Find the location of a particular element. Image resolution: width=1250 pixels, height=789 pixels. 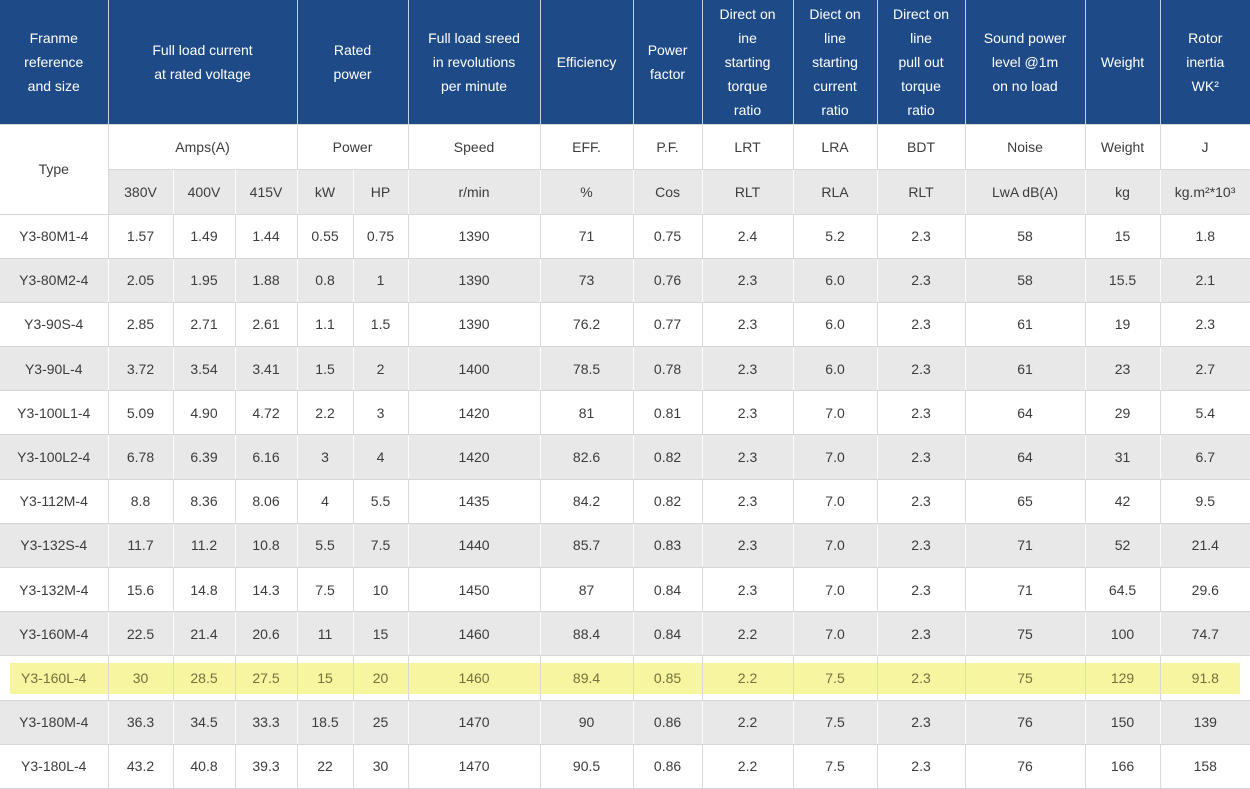

cell-type: Y3-180M-4 is located at coordinates (54, 722).